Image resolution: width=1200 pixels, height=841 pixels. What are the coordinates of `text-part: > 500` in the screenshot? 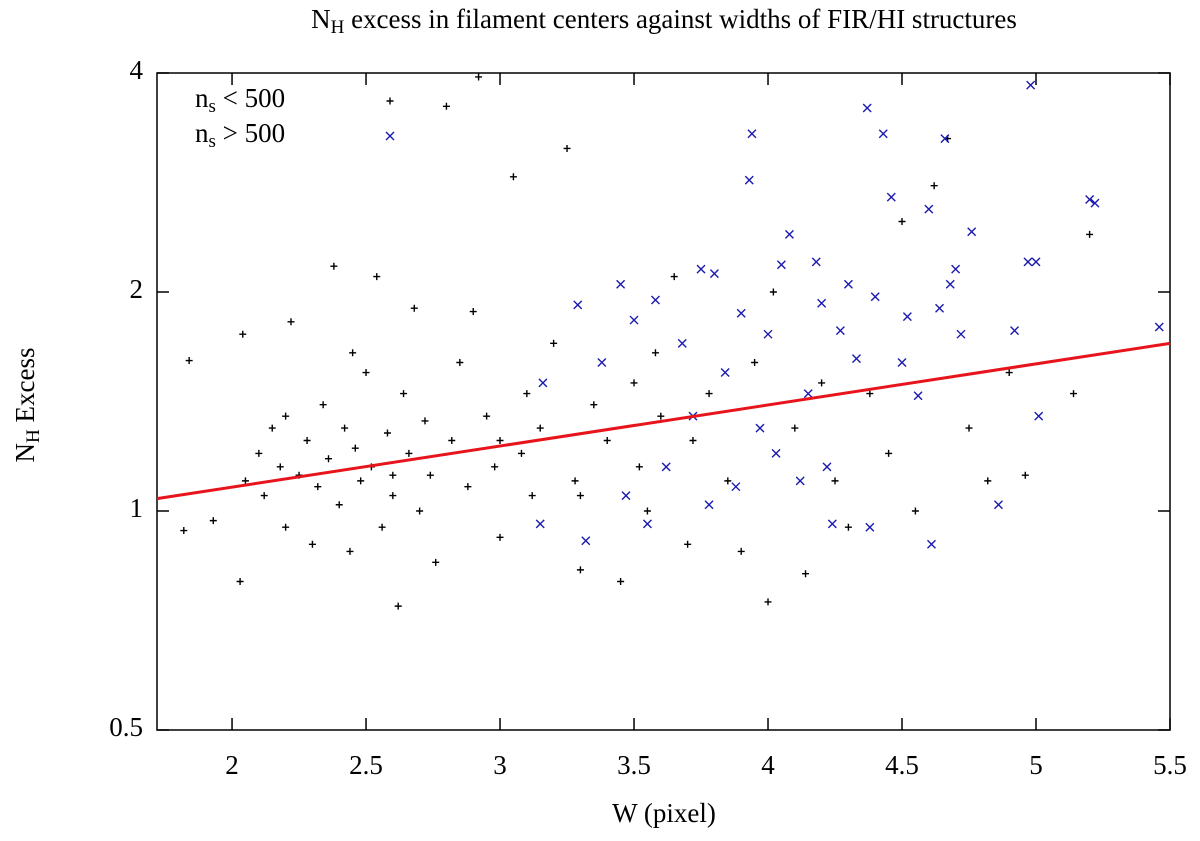 It's located at (250, 133).